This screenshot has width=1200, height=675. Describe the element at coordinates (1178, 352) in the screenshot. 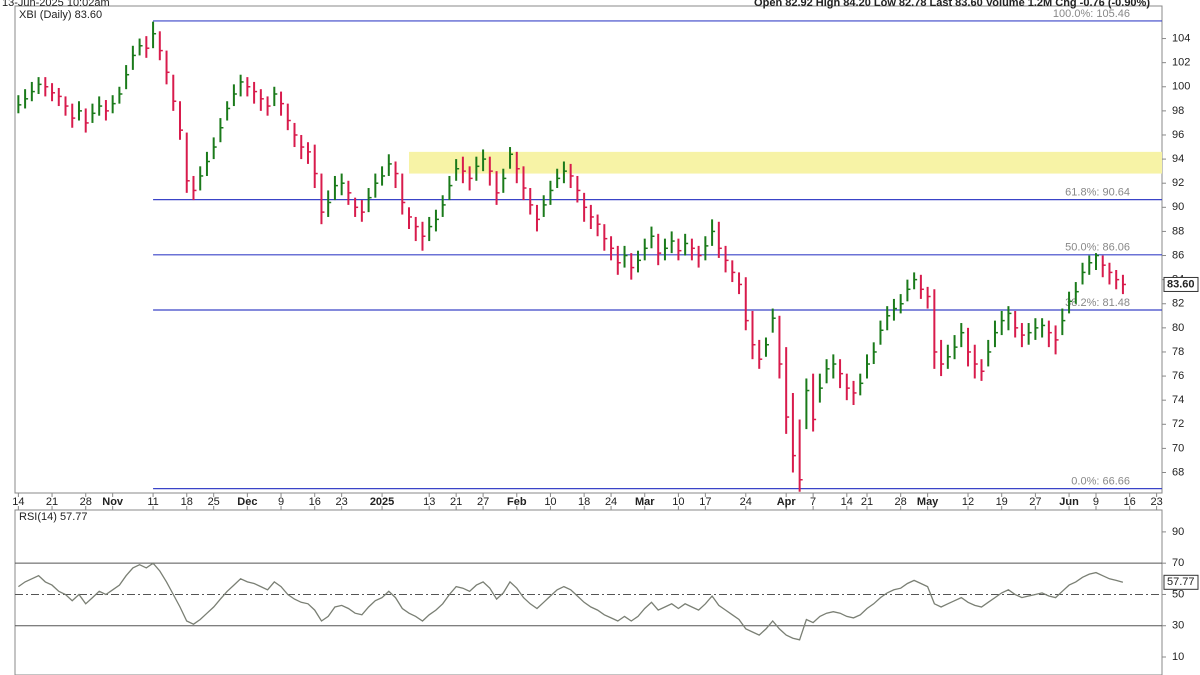

I see `y-tick-label: 78` at that location.